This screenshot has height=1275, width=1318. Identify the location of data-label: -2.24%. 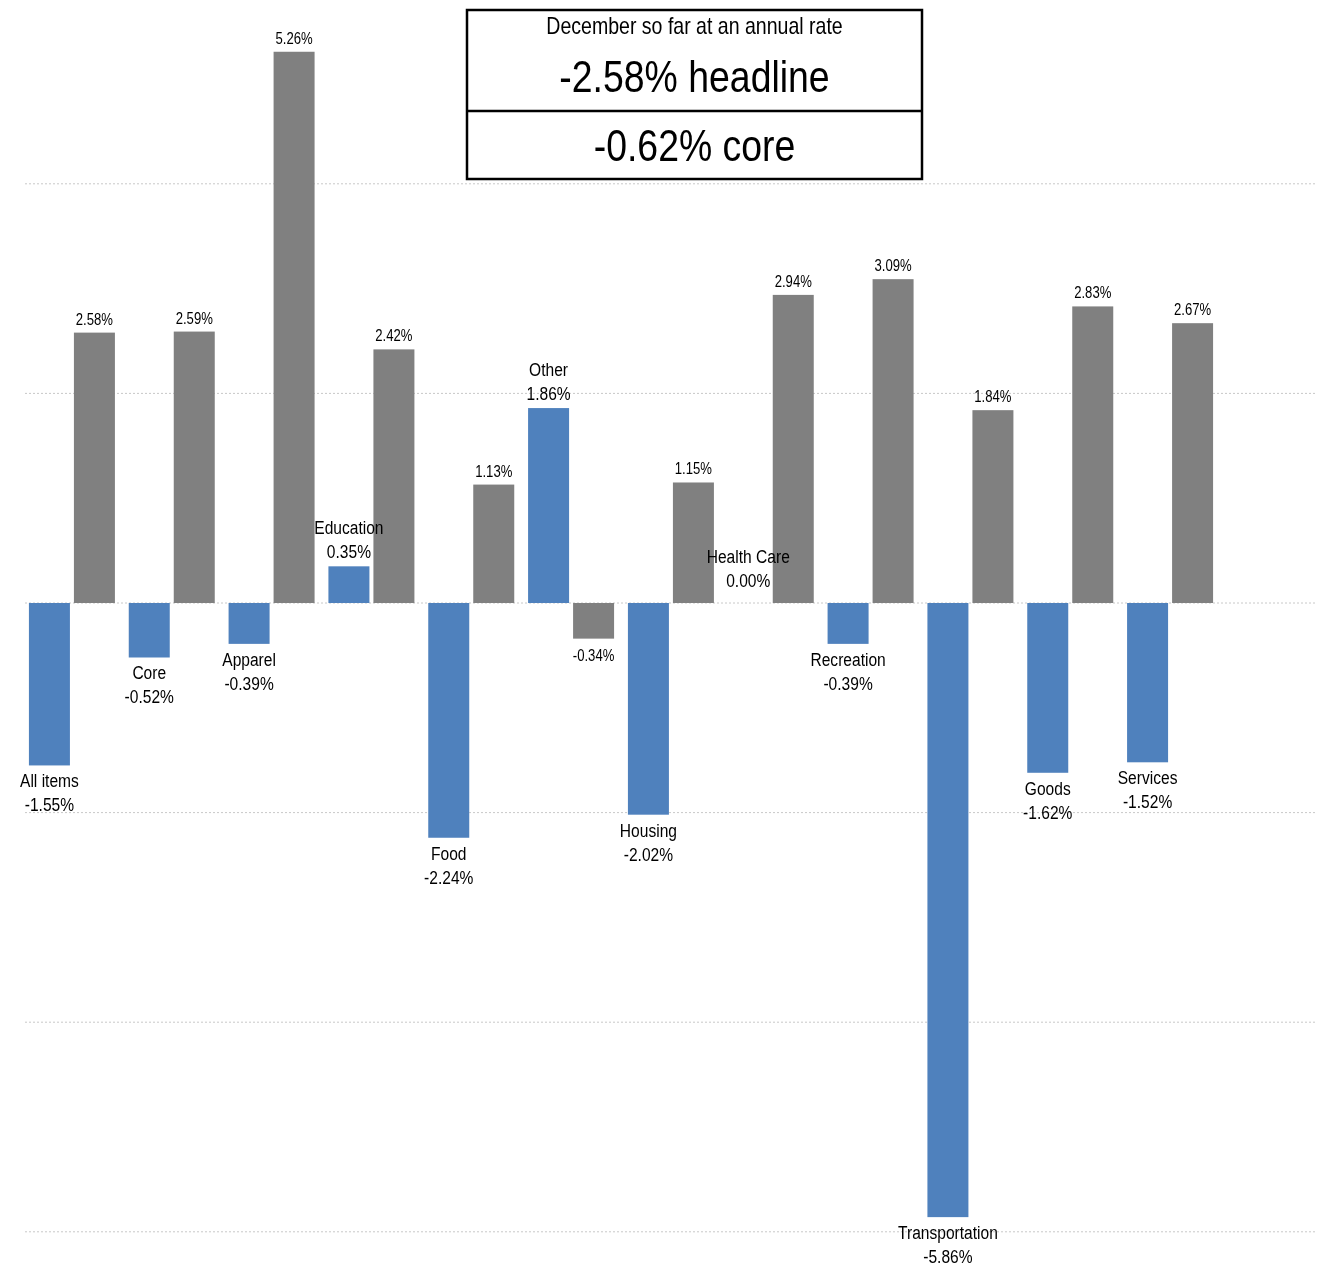
(449, 877).